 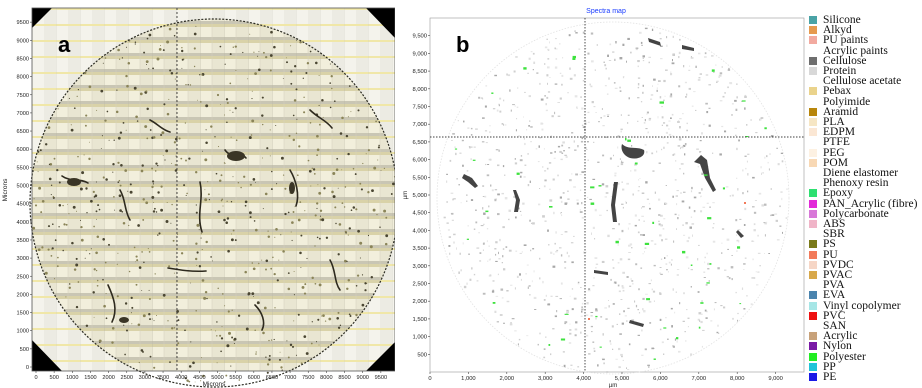 What do you see at coordinates (829, 142) in the screenshot?
I see `legend-item: PTFE` at bounding box center [829, 142].